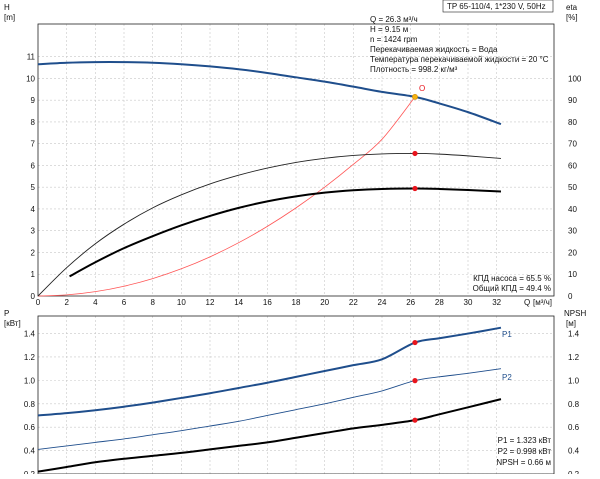  What do you see at coordinates (33, 209) in the screenshot?
I see `head-tick-label: 4` at bounding box center [33, 209].